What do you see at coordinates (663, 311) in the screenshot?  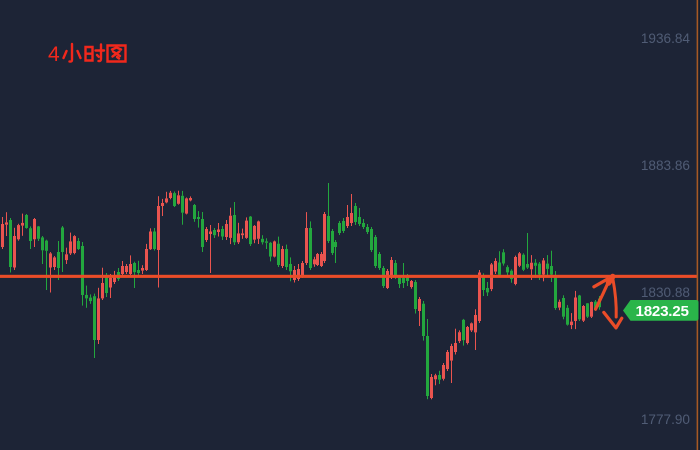 I see `svg-text: 1823.25` at bounding box center [663, 311].